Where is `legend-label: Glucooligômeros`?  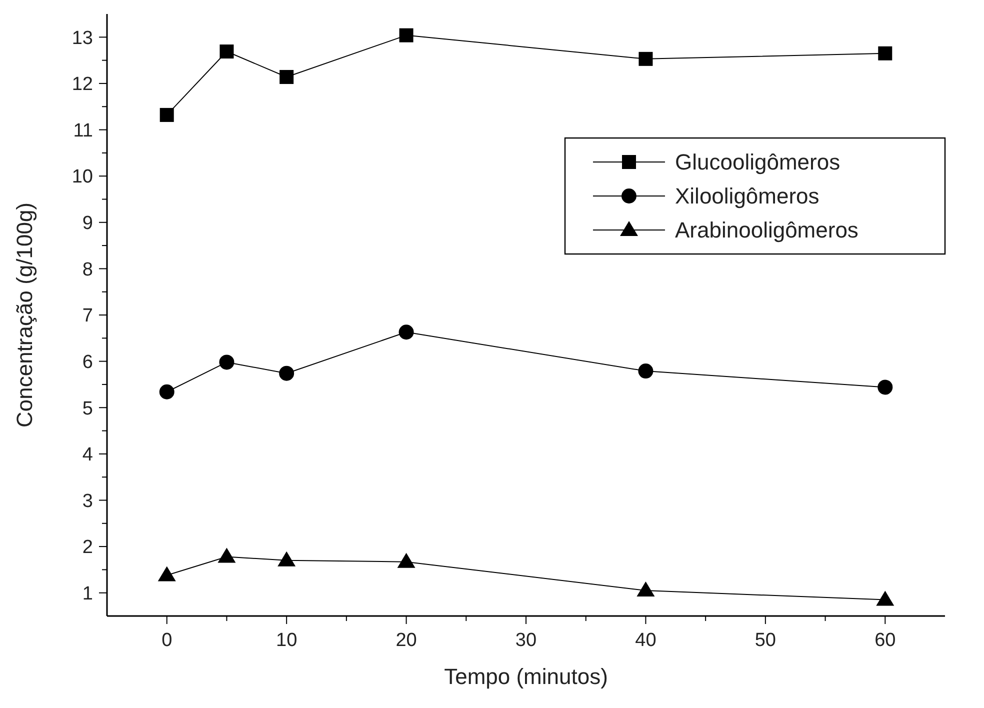 legend-label: Glucooligômeros is located at coordinates (757, 162).